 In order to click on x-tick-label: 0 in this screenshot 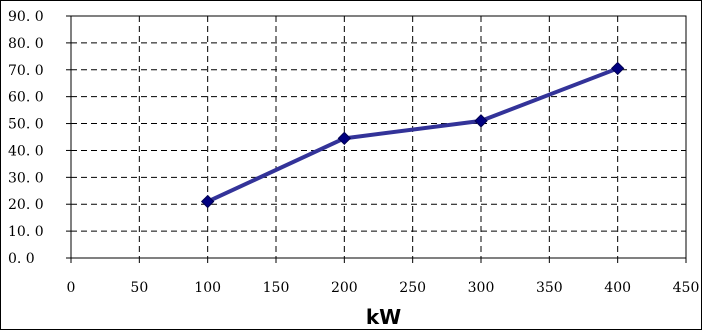, I will do `click(71, 288)`.